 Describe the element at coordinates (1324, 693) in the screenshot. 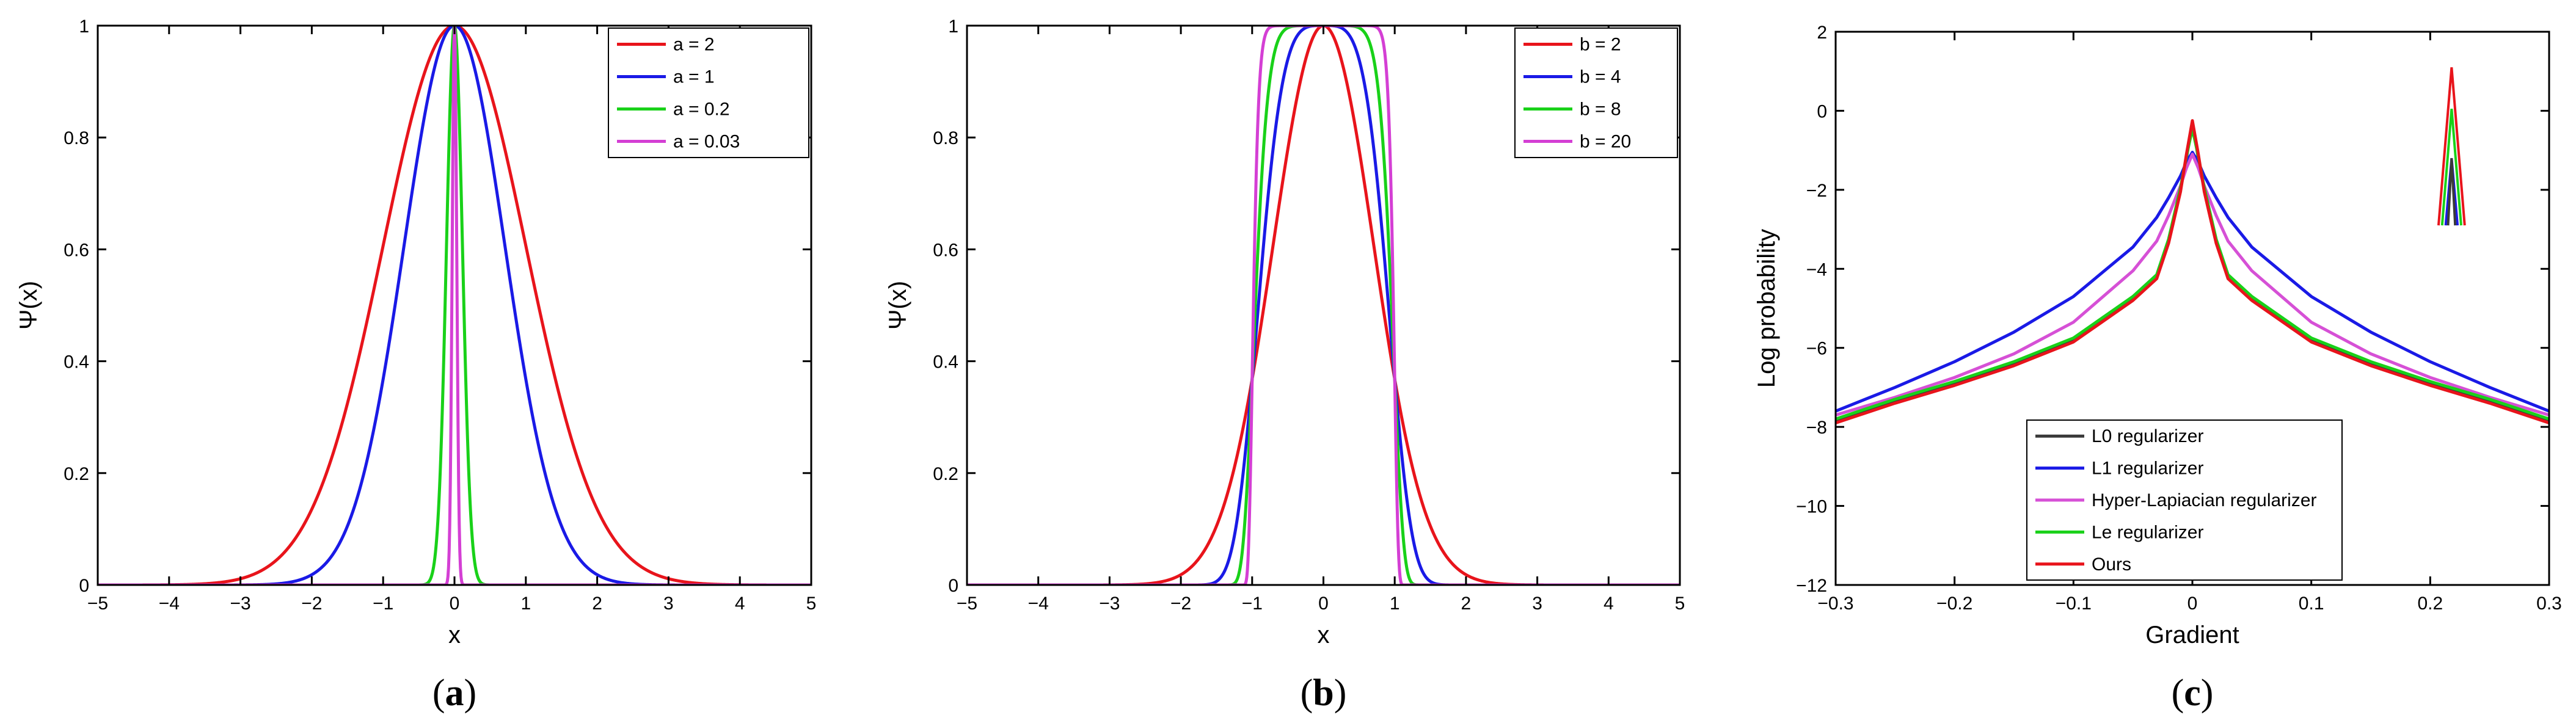

I see `panel-caption: (b)` at that location.